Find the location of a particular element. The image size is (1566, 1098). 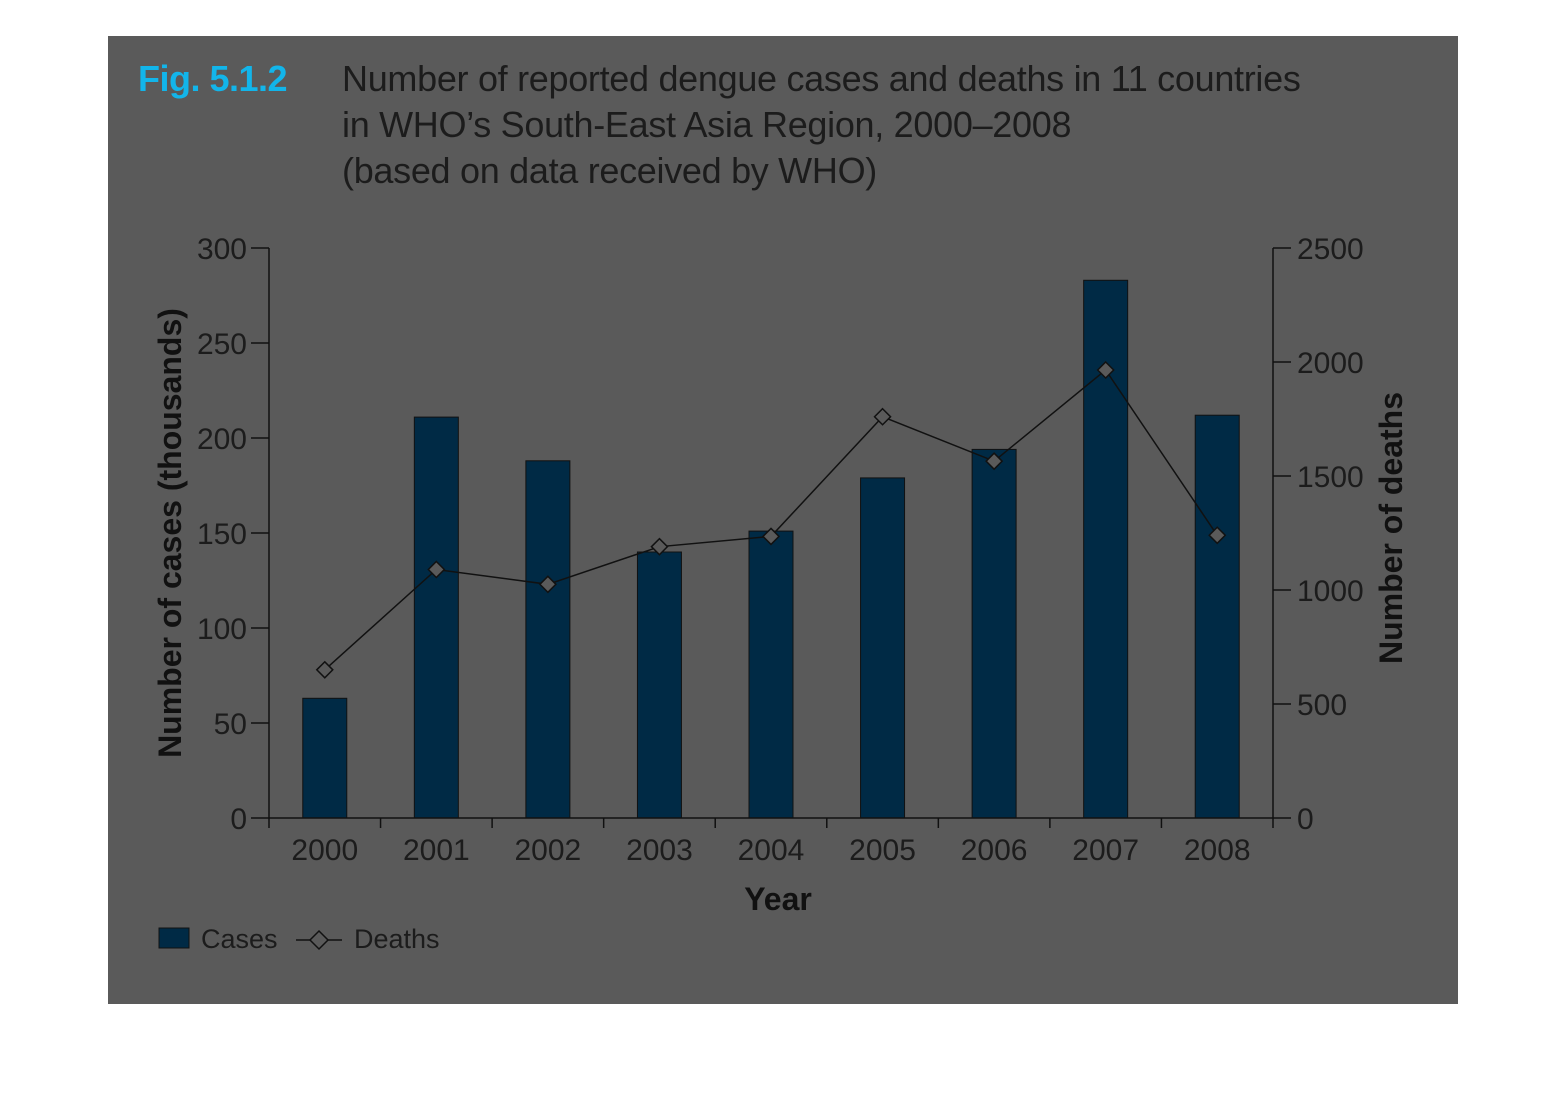

left-tick-label-300: 300 is located at coordinates (222, 249).